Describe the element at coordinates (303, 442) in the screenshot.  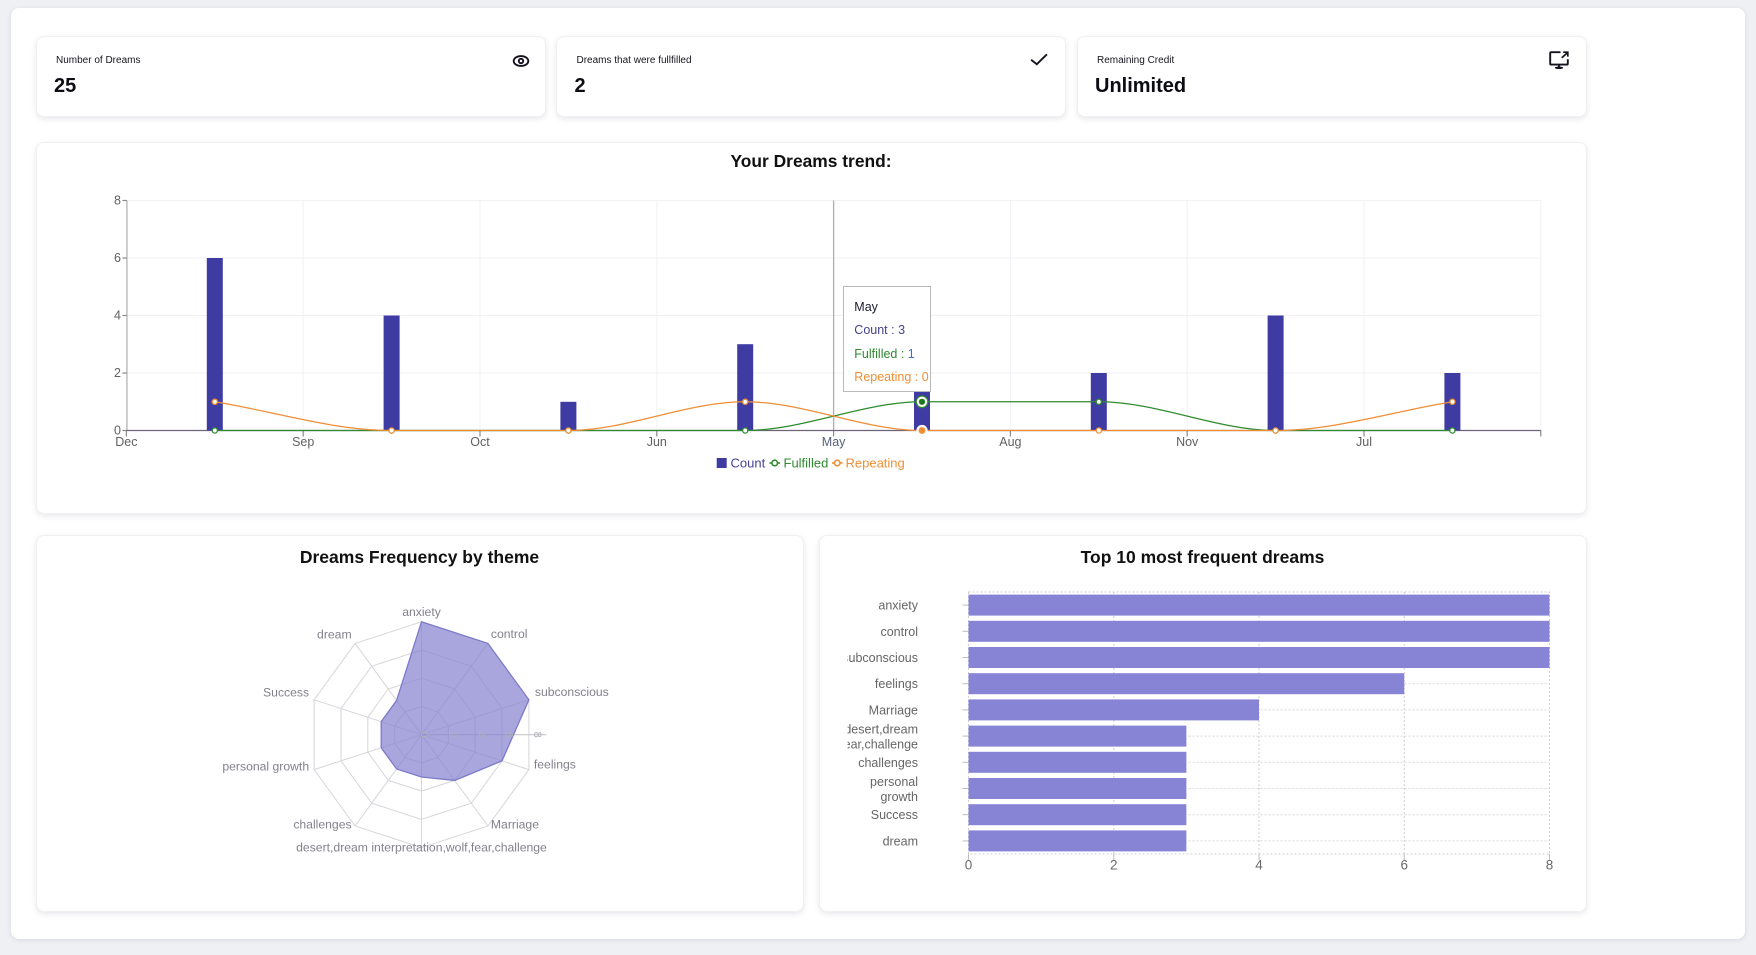
I see `svg-text: Sep` at that location.